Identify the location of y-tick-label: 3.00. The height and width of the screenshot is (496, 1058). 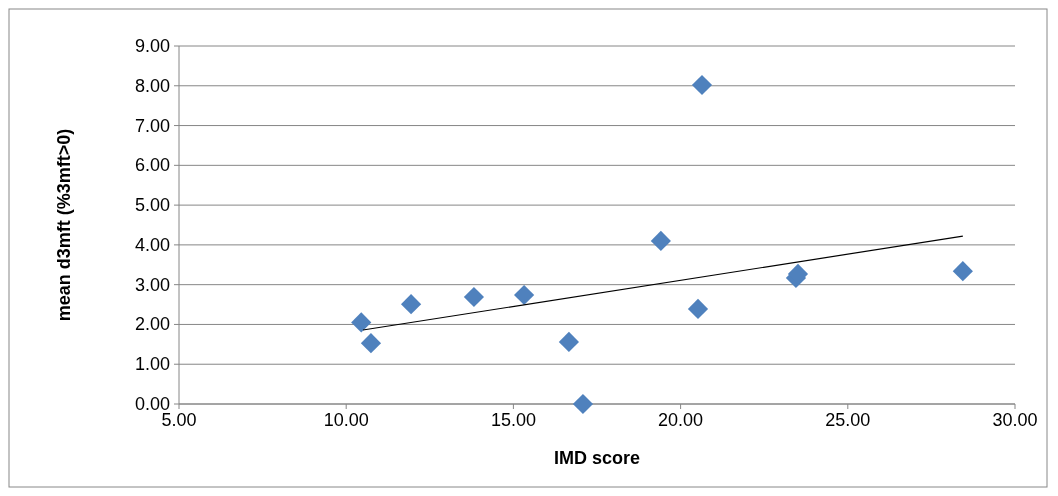
(152, 284).